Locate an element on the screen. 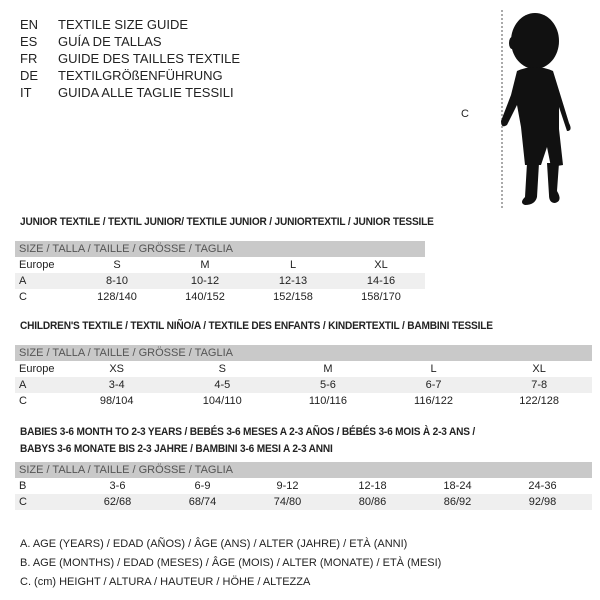 This screenshot has height=600, width=600. table-cell: 7-8 is located at coordinates (539, 385).